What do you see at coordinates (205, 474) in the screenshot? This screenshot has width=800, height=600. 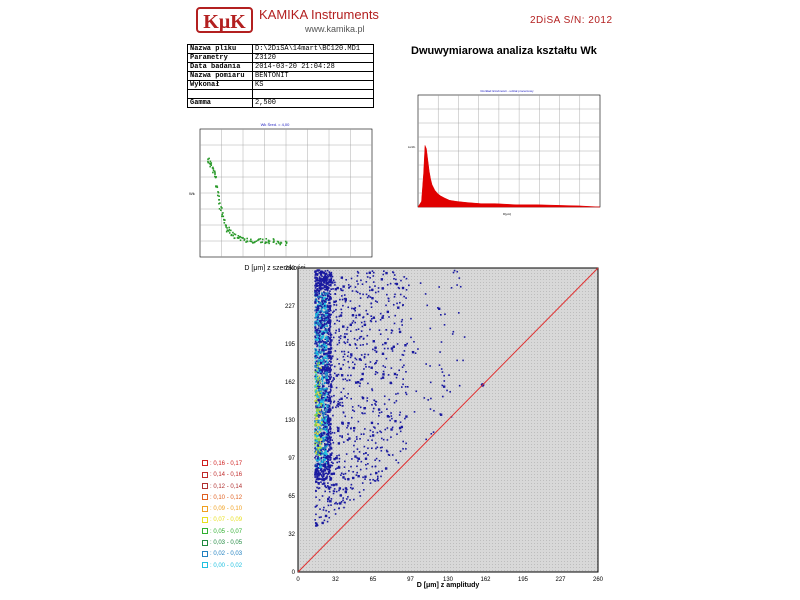 I see `legend-swatch` at bounding box center [205, 474].